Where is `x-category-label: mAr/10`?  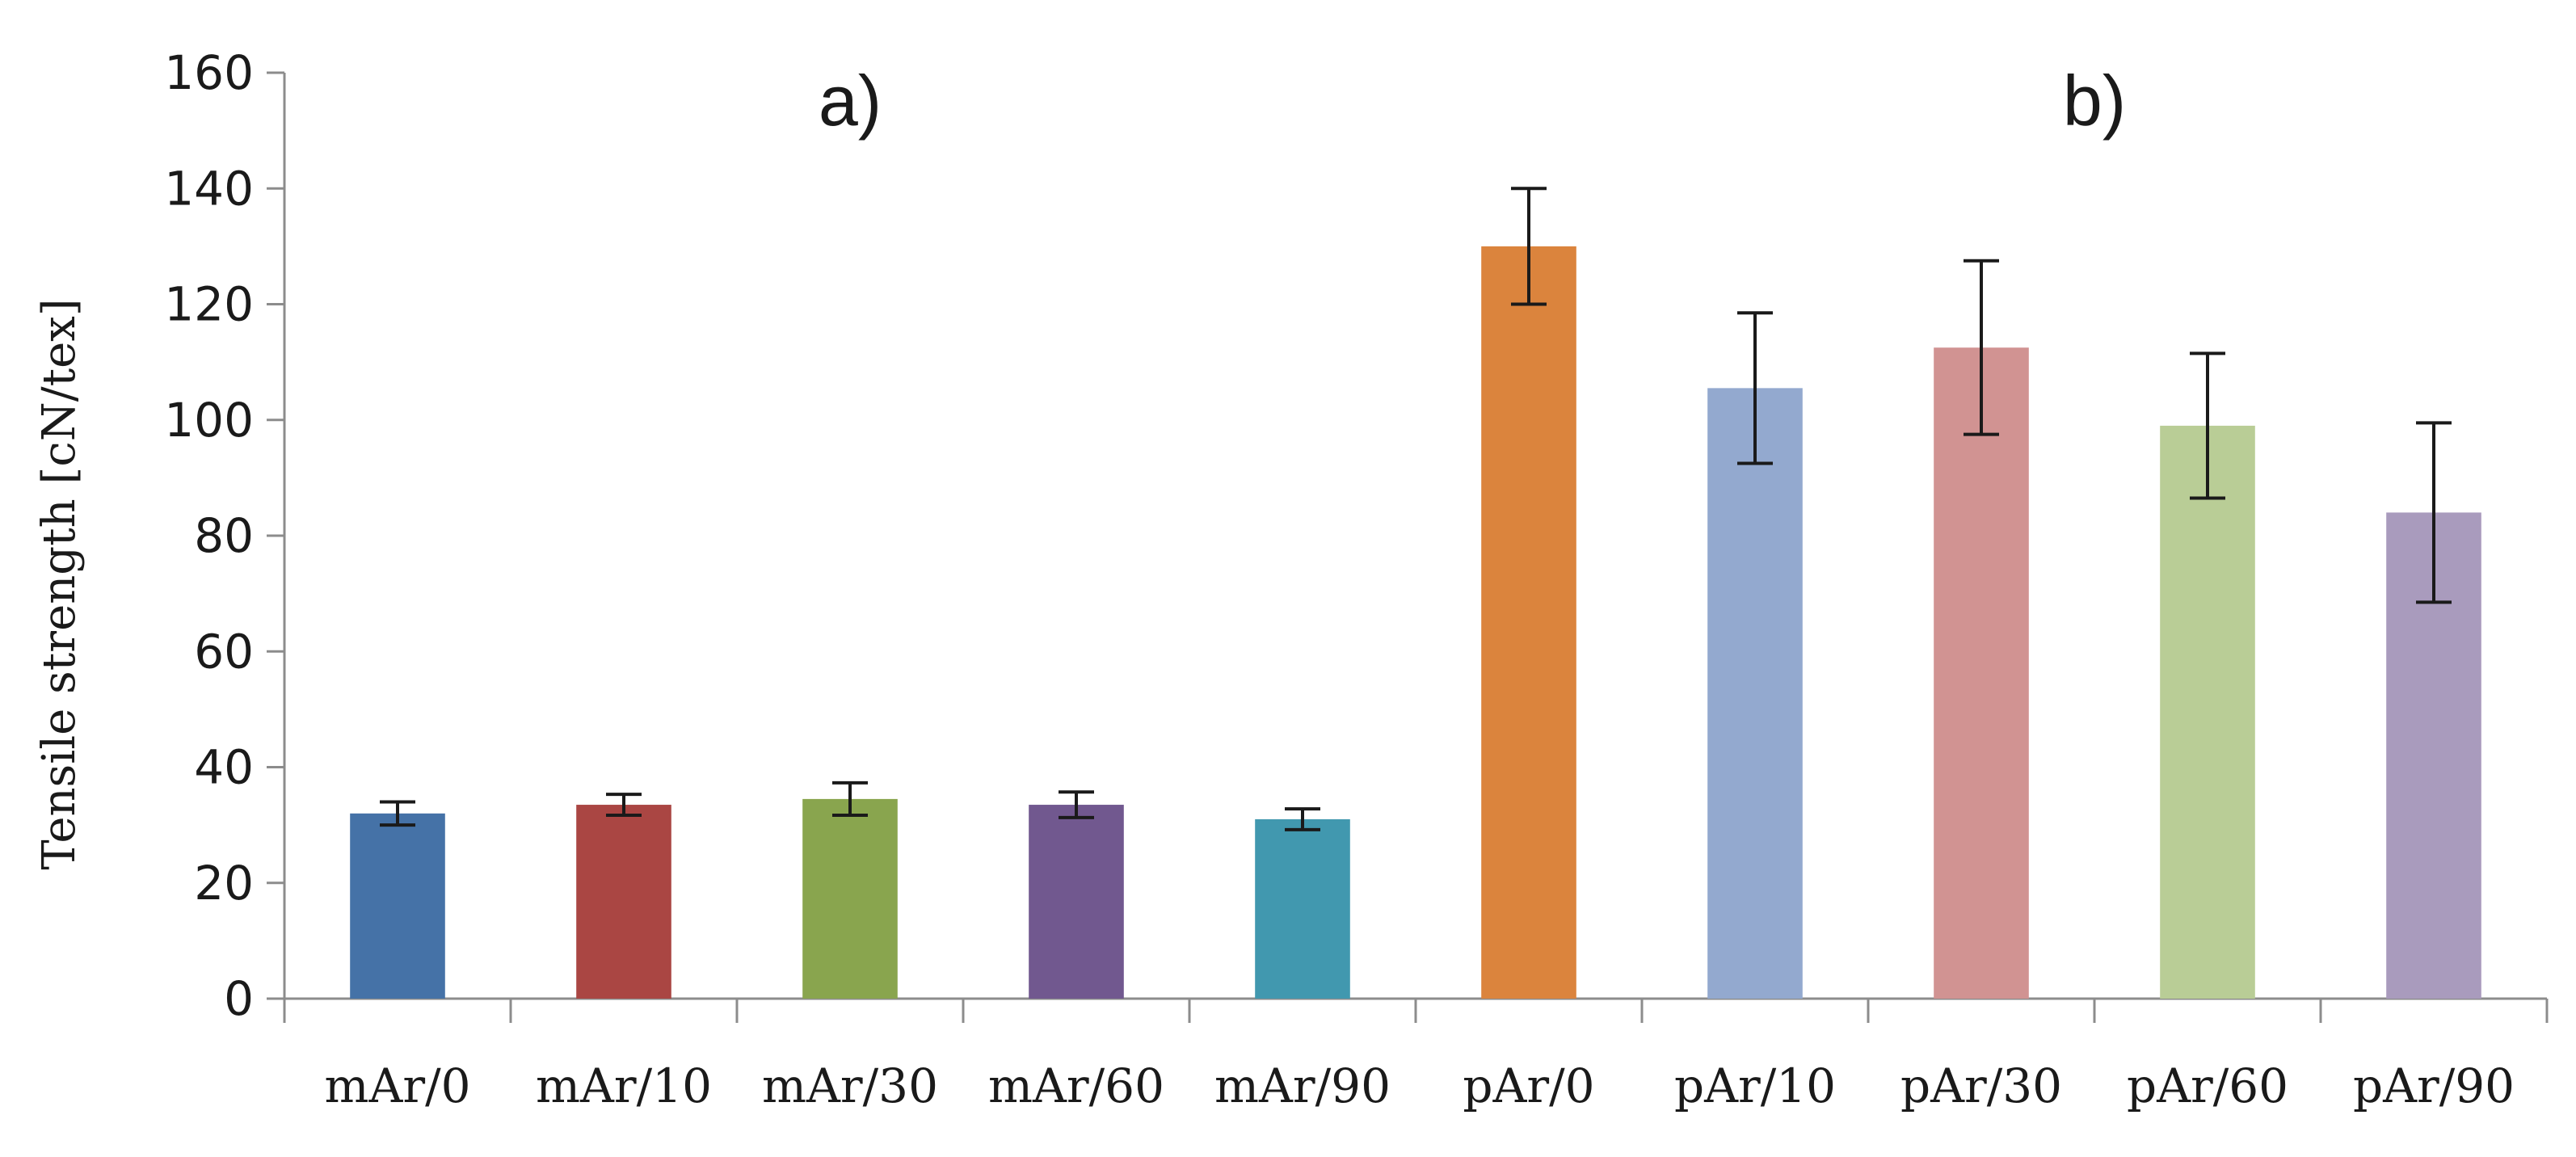
x-category-label: mAr/10 is located at coordinates (624, 1085).